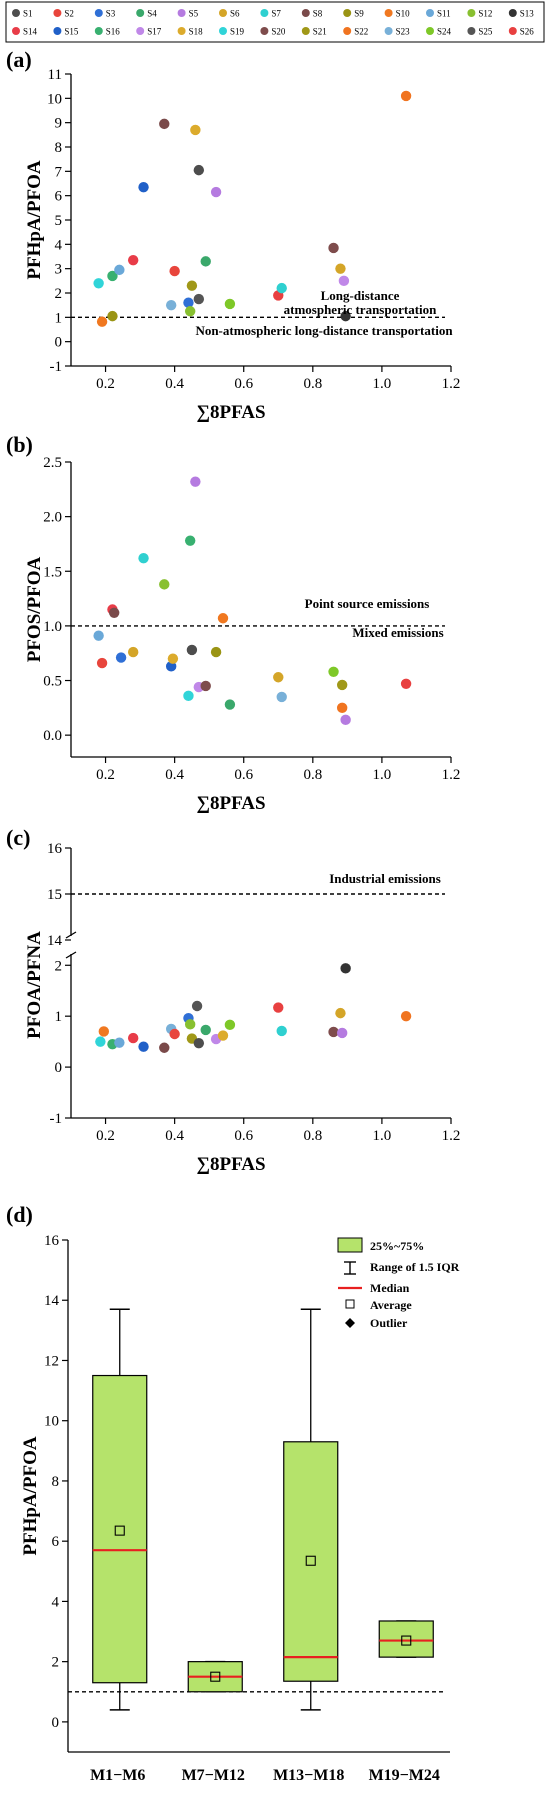 Image resolution: width=550 pixels, height=1798 pixels. I want to click on panel-label: (b), so click(19, 444).